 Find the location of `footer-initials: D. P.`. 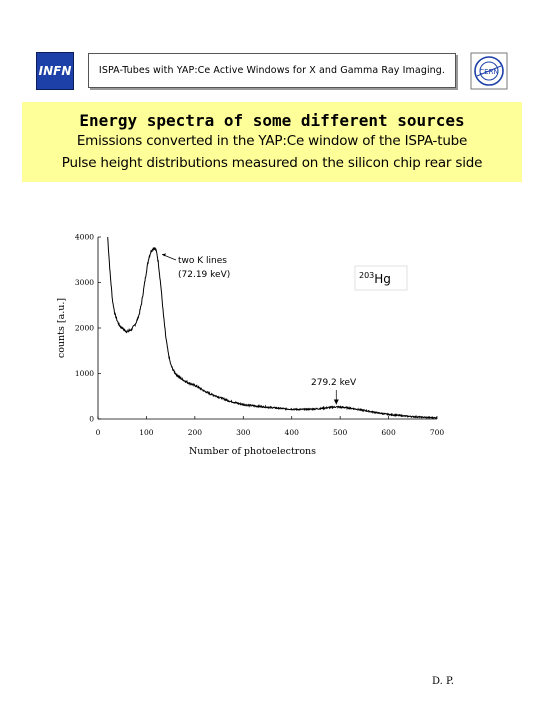

footer-initials: D. P. is located at coordinates (443, 681).